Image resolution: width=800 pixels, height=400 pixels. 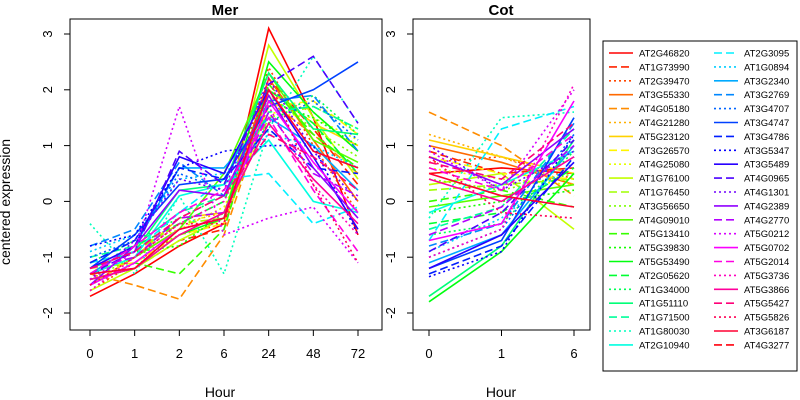 I want to click on legend-label: AT4G1301, so click(x=766, y=193).